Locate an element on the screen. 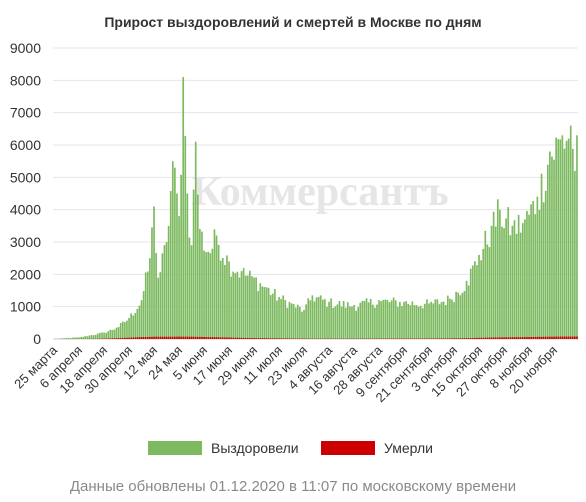  y-tick-label: 6000 is located at coordinates (25, 145).